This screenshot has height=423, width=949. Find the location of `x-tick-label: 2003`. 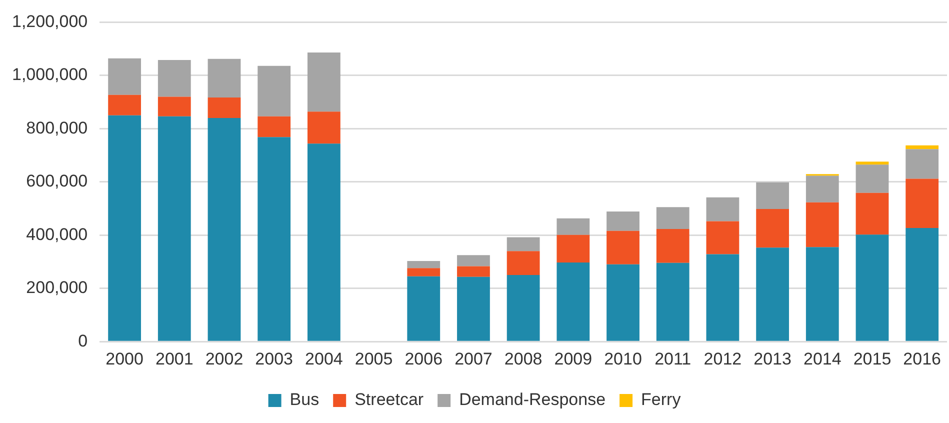

x-tick-label: 2003 is located at coordinates (274, 358).